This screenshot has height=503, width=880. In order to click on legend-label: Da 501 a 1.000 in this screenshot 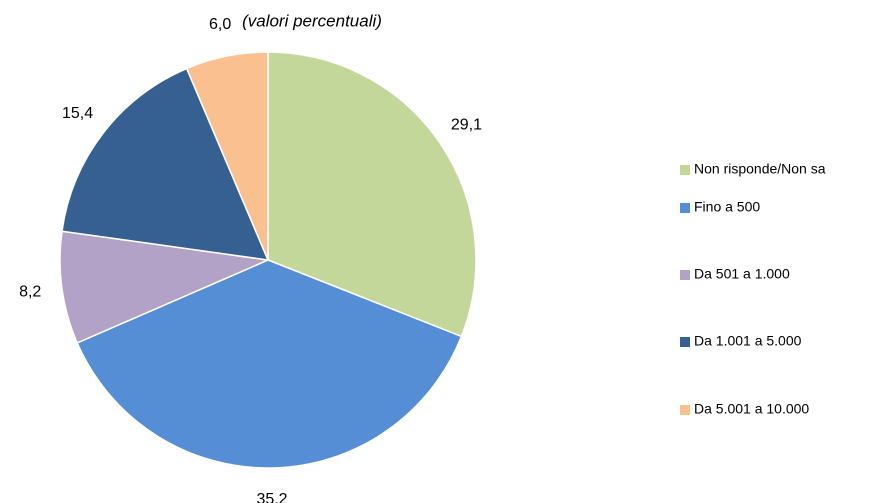, I will do `click(742, 274)`.